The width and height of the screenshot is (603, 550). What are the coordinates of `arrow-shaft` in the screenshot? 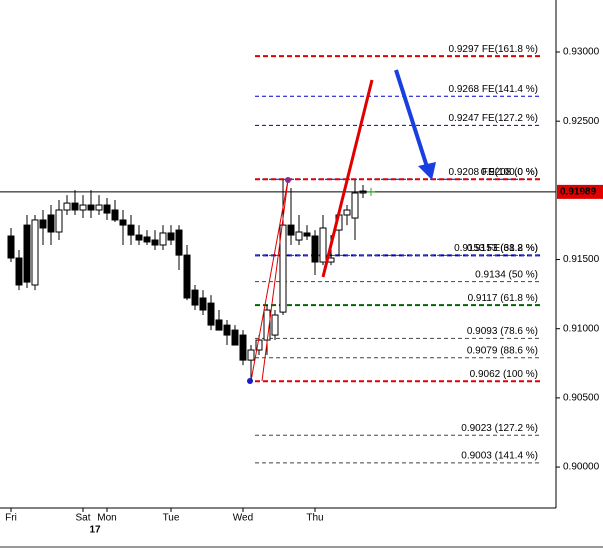 It's located at (412, 120).